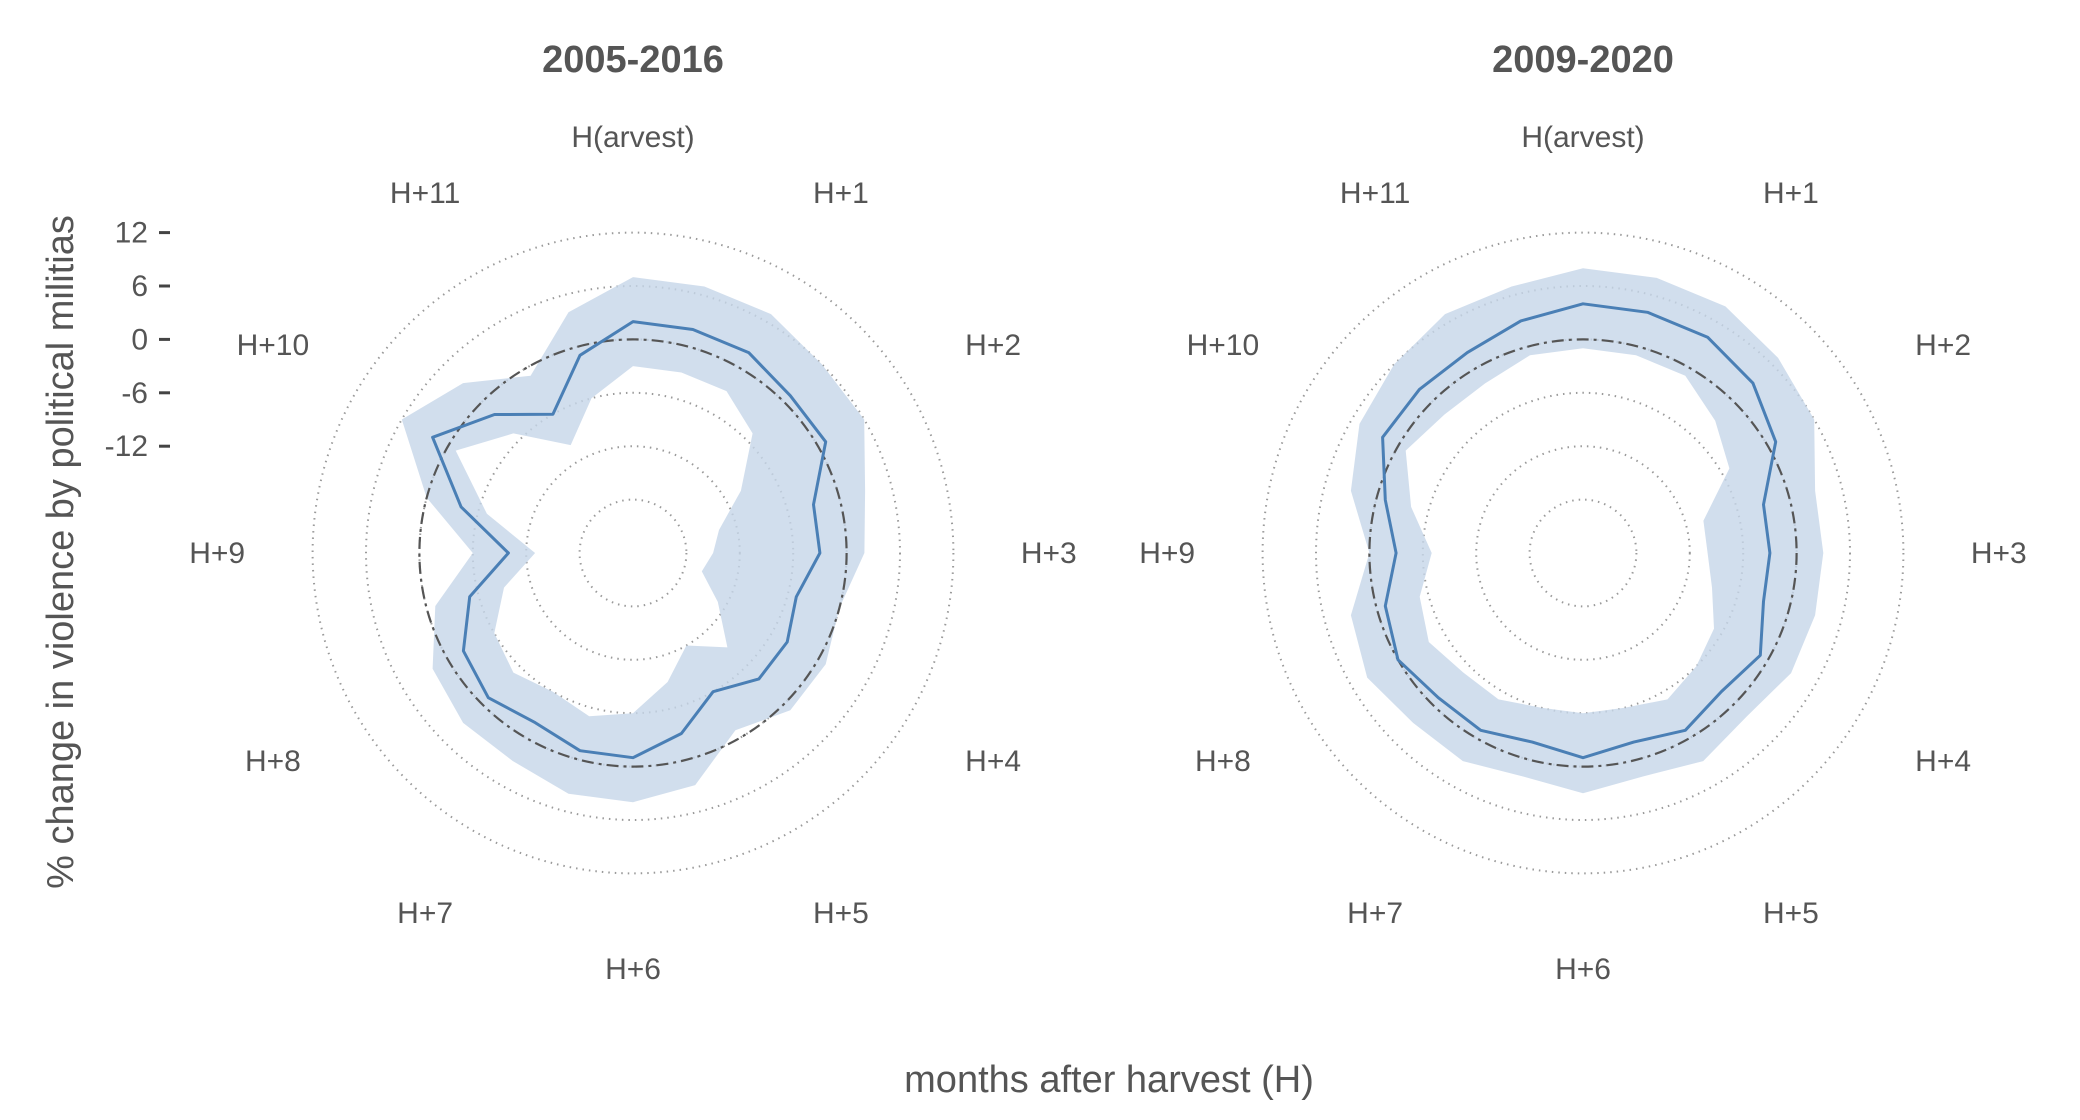 This screenshot has height=1120, width=2080. What do you see at coordinates (134, 393) in the screenshot?
I see `radial-tick-label: -6` at bounding box center [134, 393].